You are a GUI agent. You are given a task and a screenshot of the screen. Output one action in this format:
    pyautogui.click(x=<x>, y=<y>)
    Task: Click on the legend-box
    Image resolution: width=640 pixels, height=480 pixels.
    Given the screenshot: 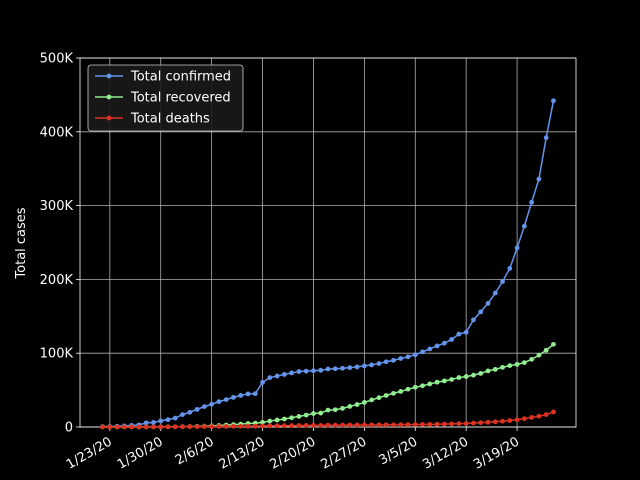 What is the action you would take?
    pyautogui.click(x=165, y=98)
    